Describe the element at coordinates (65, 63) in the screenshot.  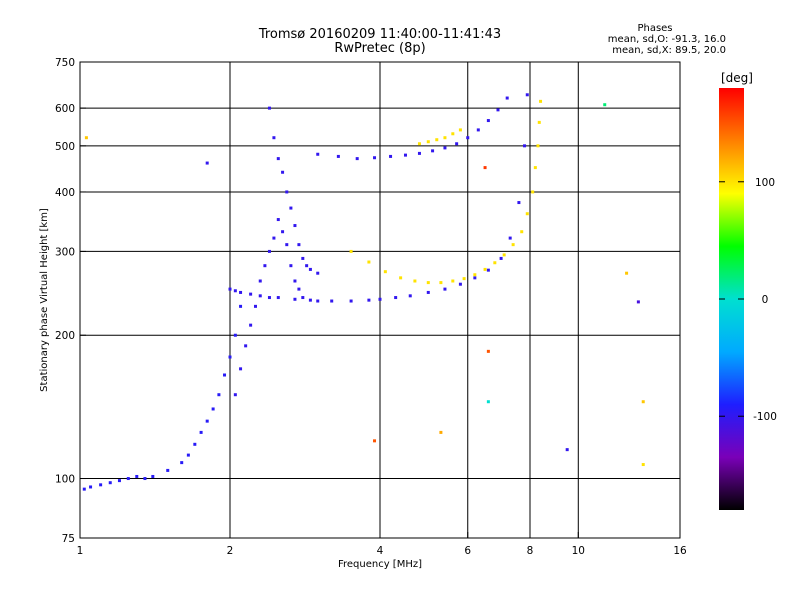
I see `y-tick-label: 750` at that location.